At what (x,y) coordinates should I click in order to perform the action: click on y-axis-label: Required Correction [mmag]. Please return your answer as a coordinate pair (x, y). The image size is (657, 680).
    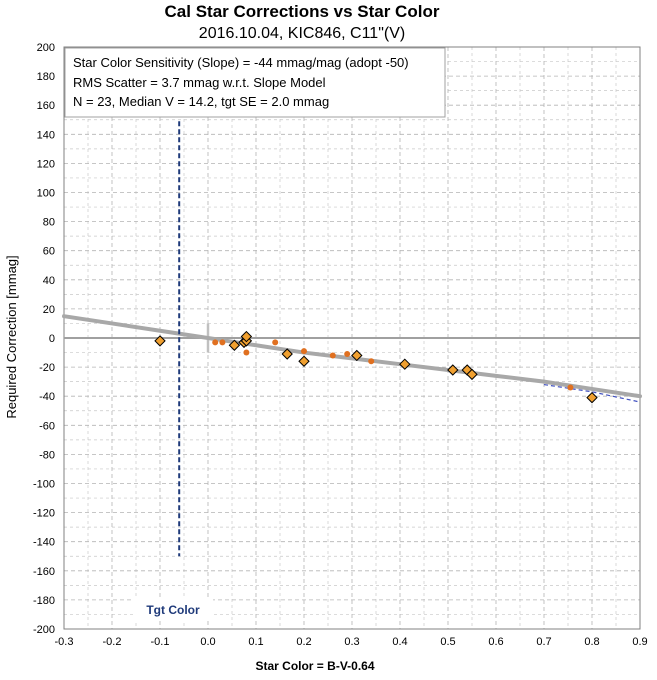
    Looking at the image, I should click on (11, 336).